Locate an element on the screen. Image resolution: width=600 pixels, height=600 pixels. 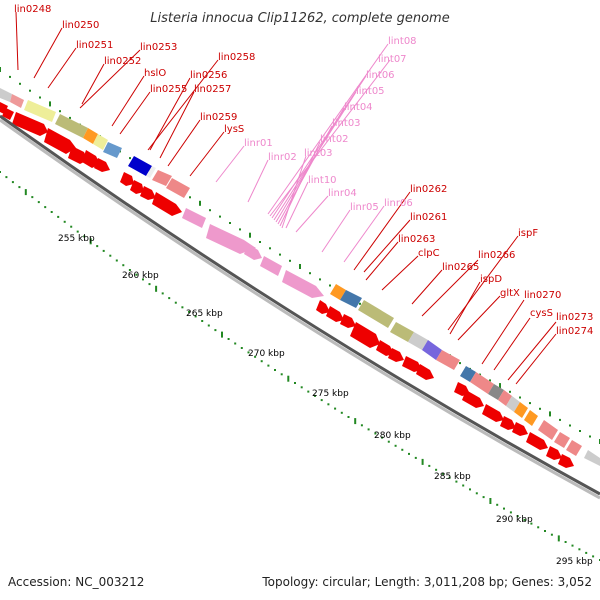
rna-label-linr02: linr02 is located at coordinates (282, 157).